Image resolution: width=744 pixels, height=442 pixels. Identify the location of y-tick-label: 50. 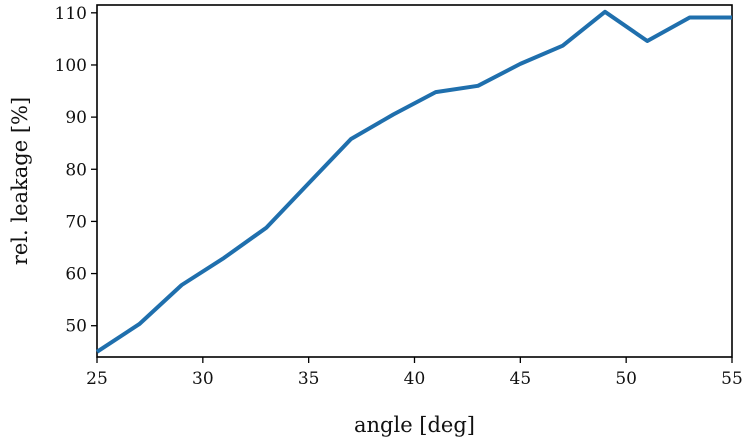
(76, 327).